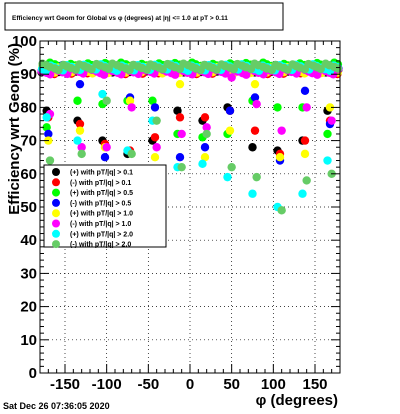 The width and height of the screenshot is (400, 414). I want to click on y-tick-label: 20, so click(28, 307).